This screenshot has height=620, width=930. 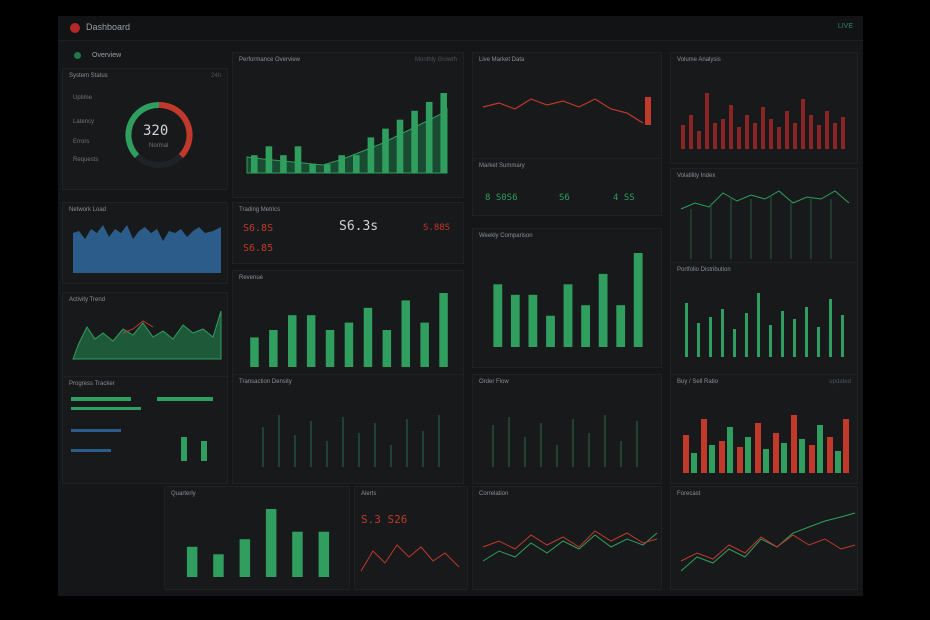 I want to click on red-trend-line, so click(x=138, y=327).